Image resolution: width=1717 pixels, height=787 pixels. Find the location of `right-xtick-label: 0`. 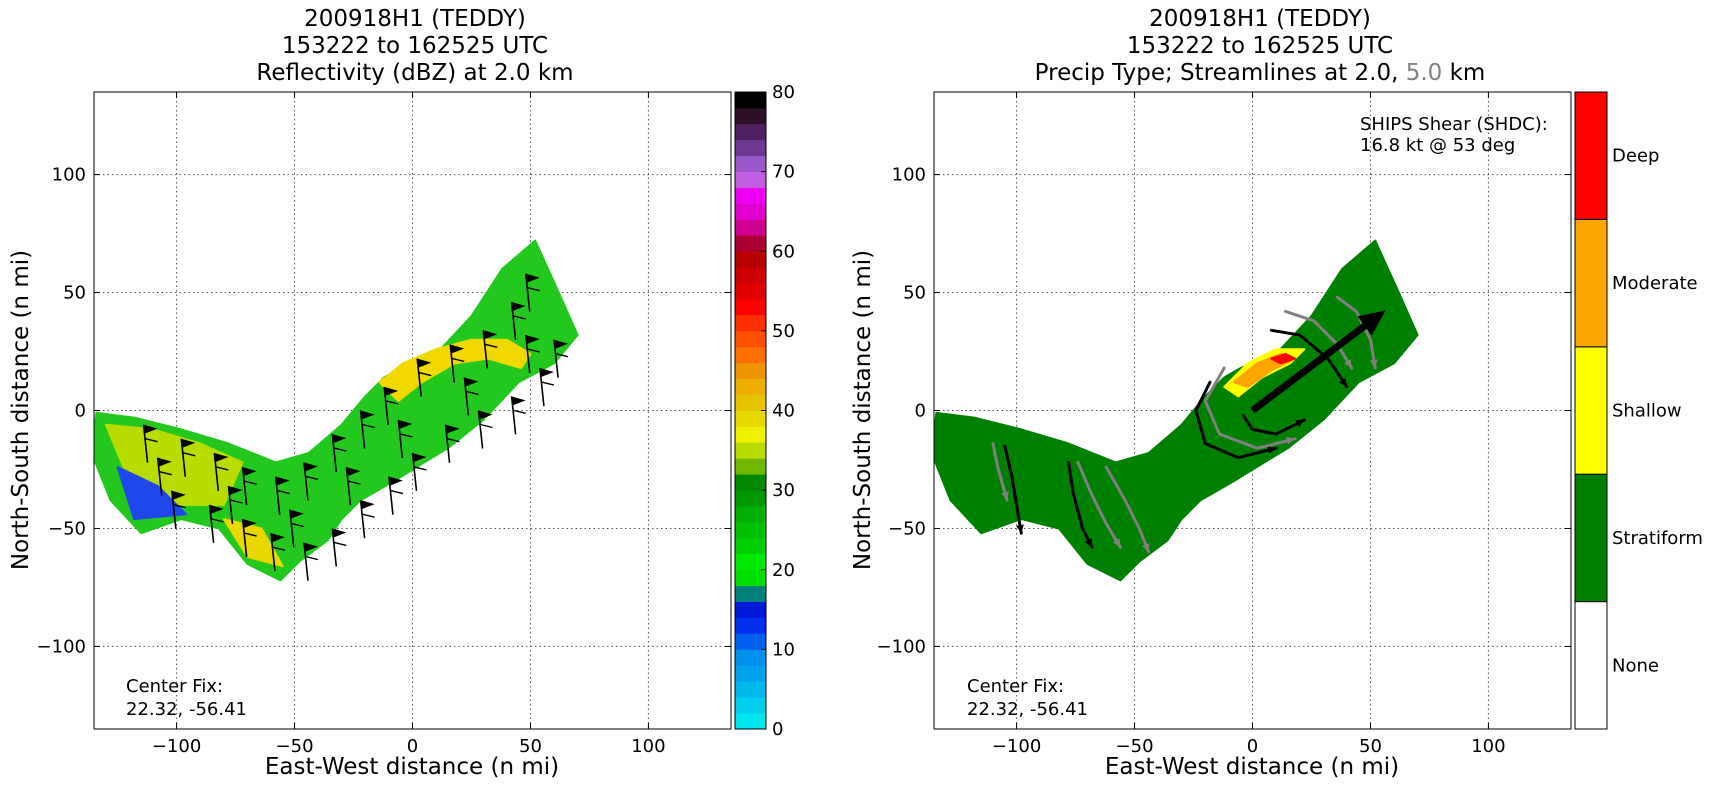

right-xtick-label: 0 is located at coordinates (1252, 746).